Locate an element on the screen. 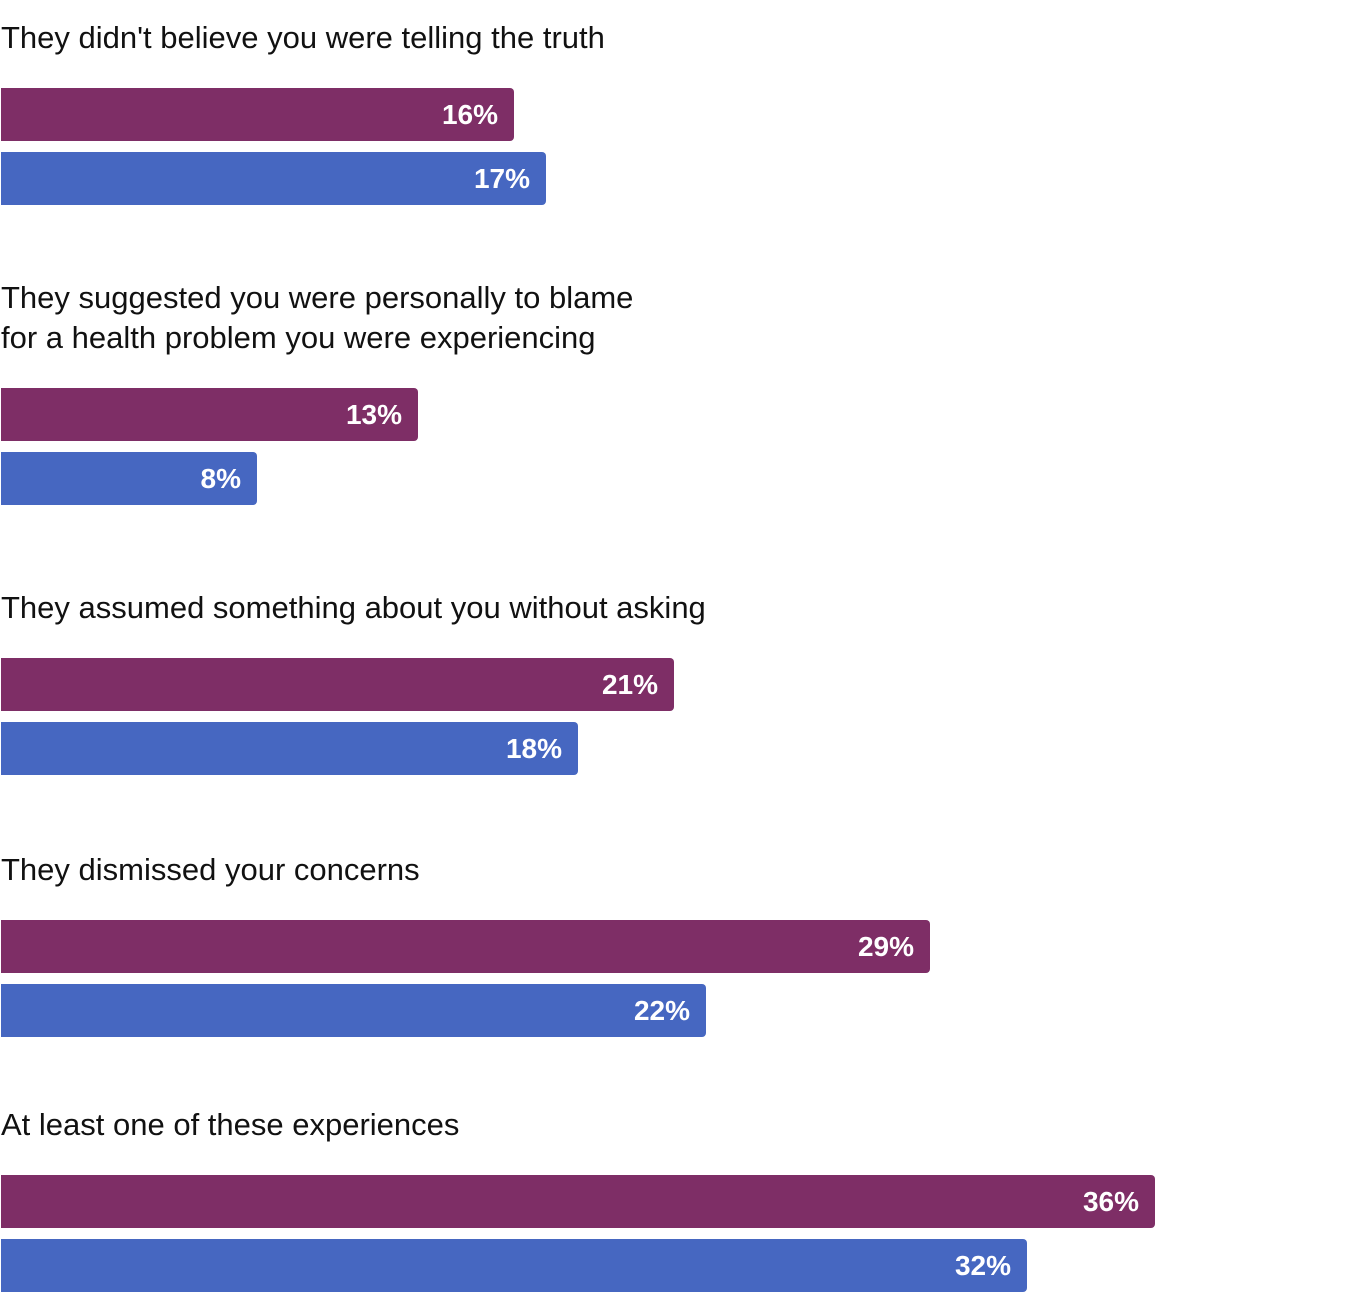 This screenshot has height=1293, width=1367. bar: 13% is located at coordinates (209, 414).